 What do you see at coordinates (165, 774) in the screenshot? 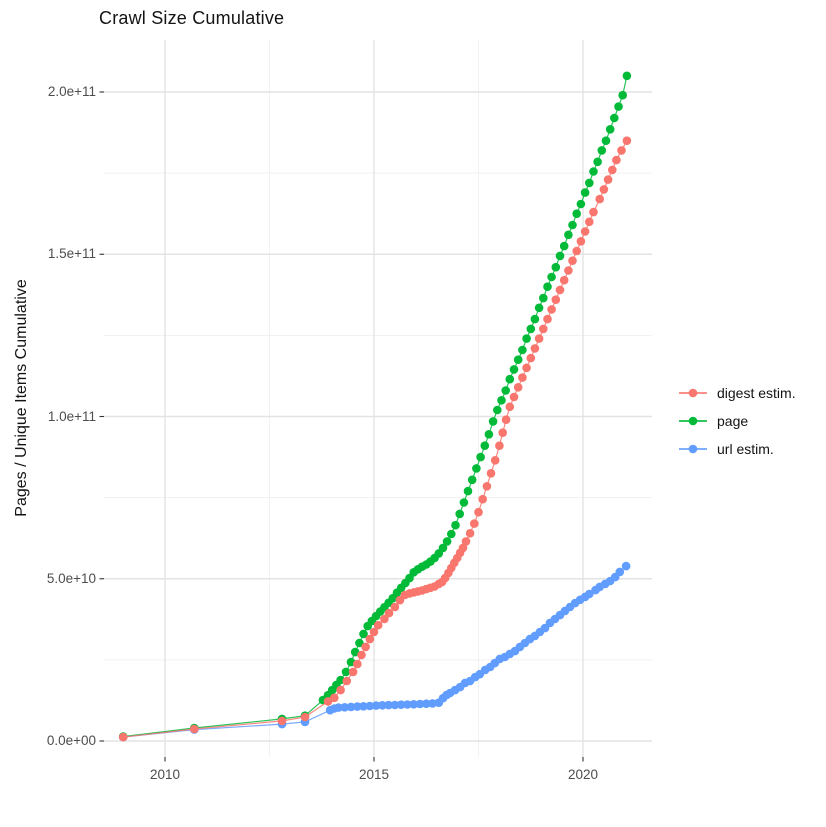
I see `x-tick-label-2010: 2010` at bounding box center [165, 774].